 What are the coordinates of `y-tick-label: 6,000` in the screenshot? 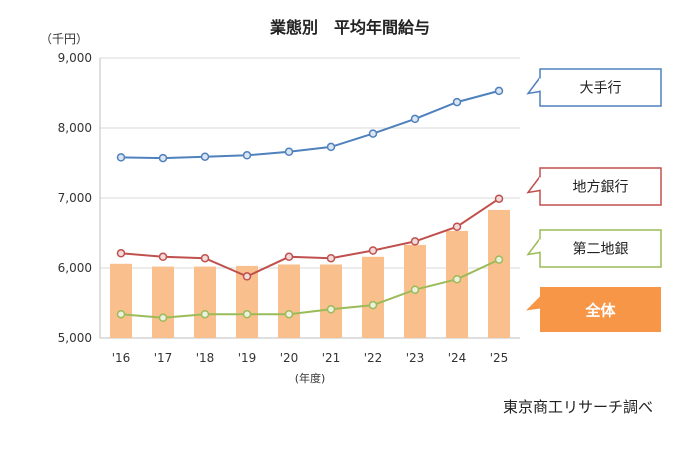 It's located at (75, 268).